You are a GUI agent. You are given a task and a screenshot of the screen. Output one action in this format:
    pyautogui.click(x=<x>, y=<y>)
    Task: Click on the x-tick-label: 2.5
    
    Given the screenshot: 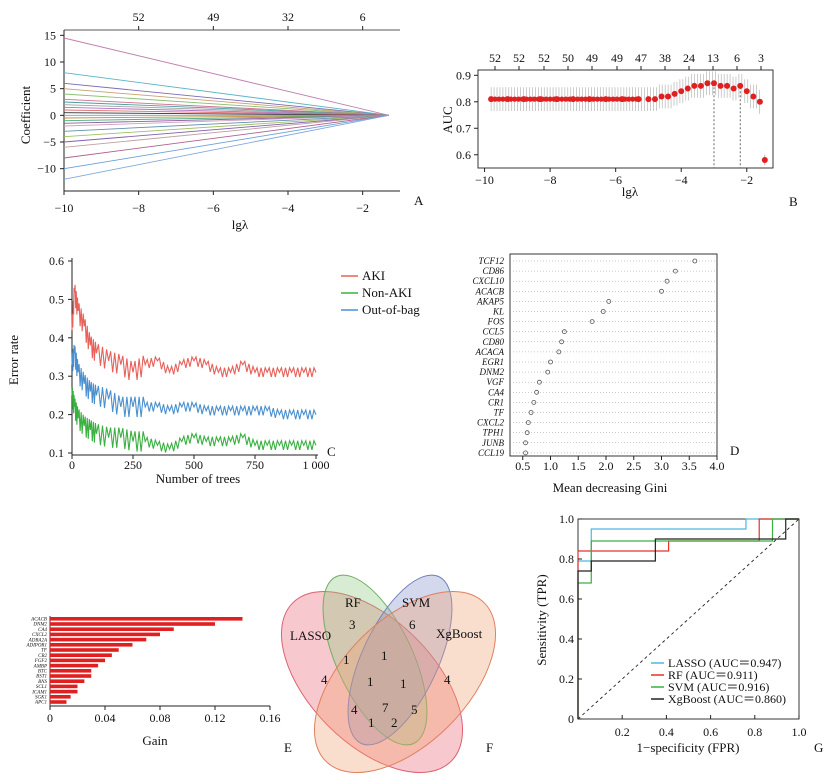 What is the action you would take?
    pyautogui.click(x=633, y=466)
    